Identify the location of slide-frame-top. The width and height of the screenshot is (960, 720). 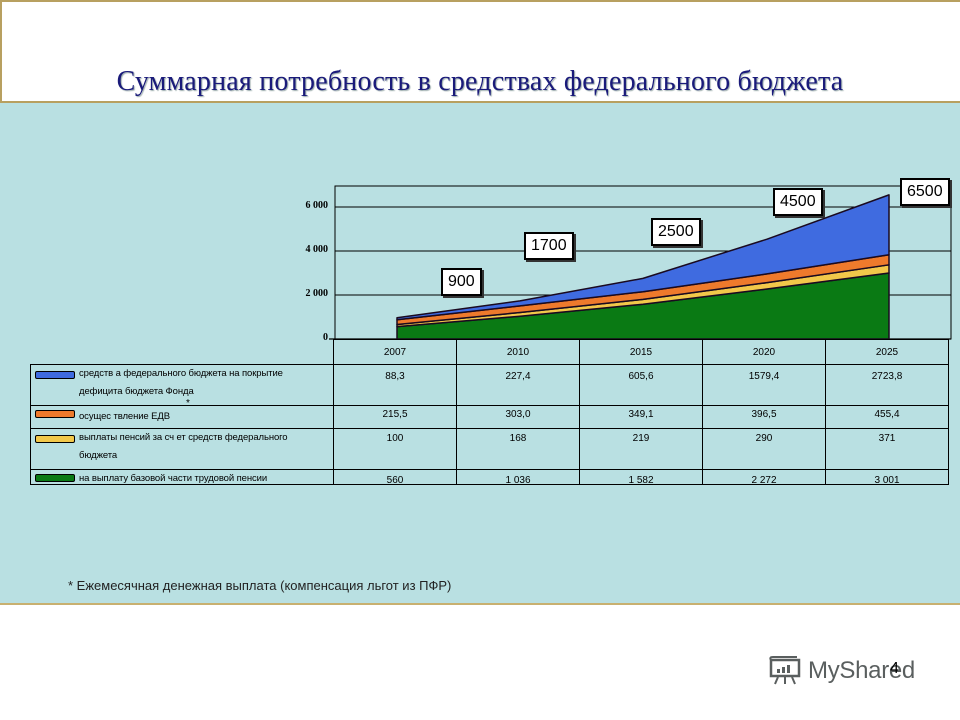
(480, 1).